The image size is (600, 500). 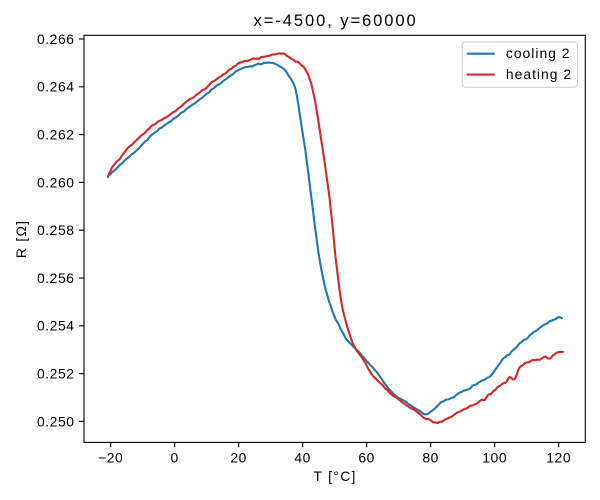 What do you see at coordinates (430, 457) in the screenshot?
I see `svg-text: 80` at bounding box center [430, 457].